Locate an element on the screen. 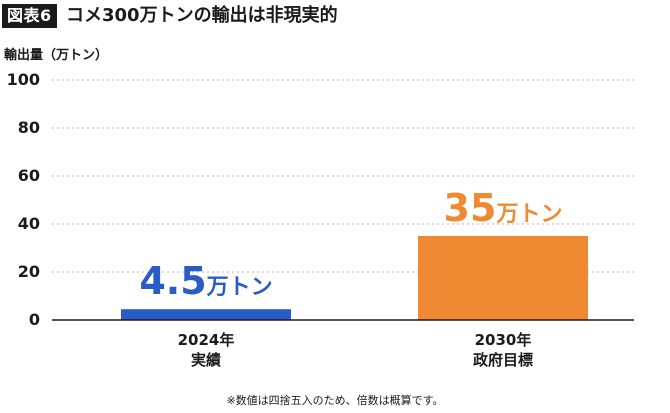 The width and height of the screenshot is (670, 413). data-label-number: 35 is located at coordinates (470, 208).